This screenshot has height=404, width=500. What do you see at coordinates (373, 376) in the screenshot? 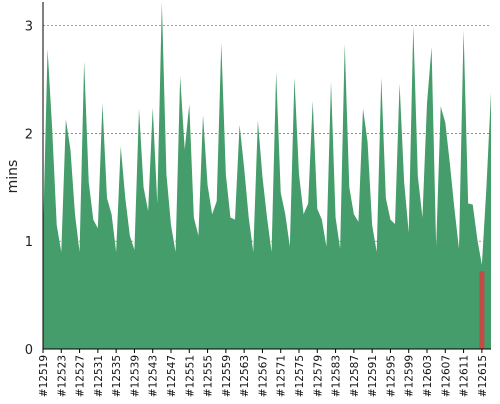
I see `x-tick-label: #12591` at bounding box center [373, 376].